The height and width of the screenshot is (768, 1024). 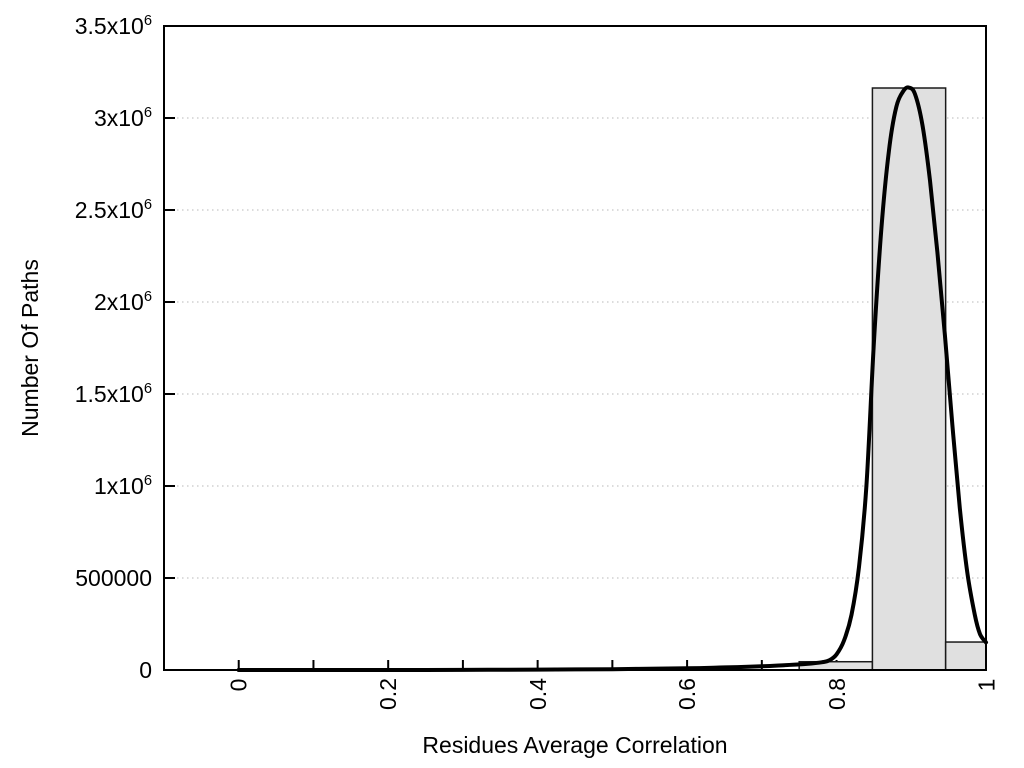 I want to click on y-tick-label: 3.5x106, so click(x=113, y=25).